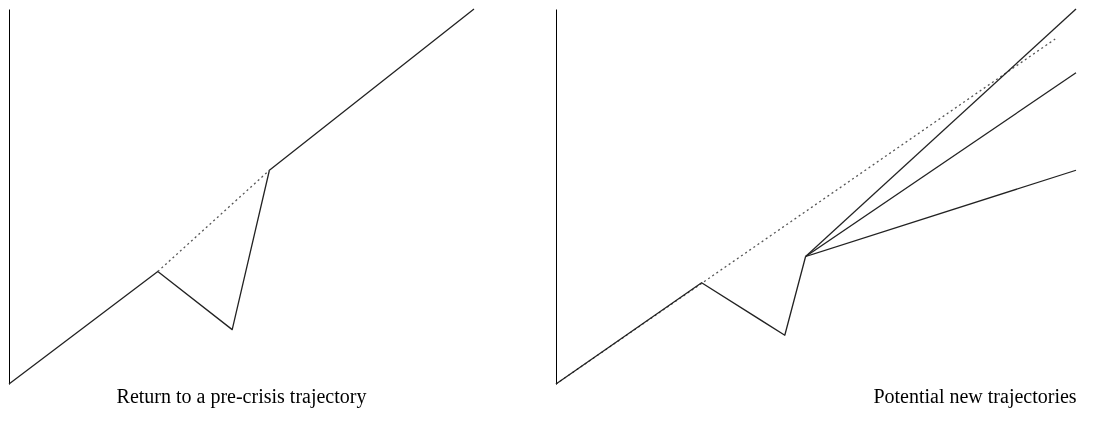 The image size is (1100, 430). What do you see at coordinates (241, 396) in the screenshot?
I see `x-axis-title: Return to a pre-crisis trajectory` at bounding box center [241, 396].